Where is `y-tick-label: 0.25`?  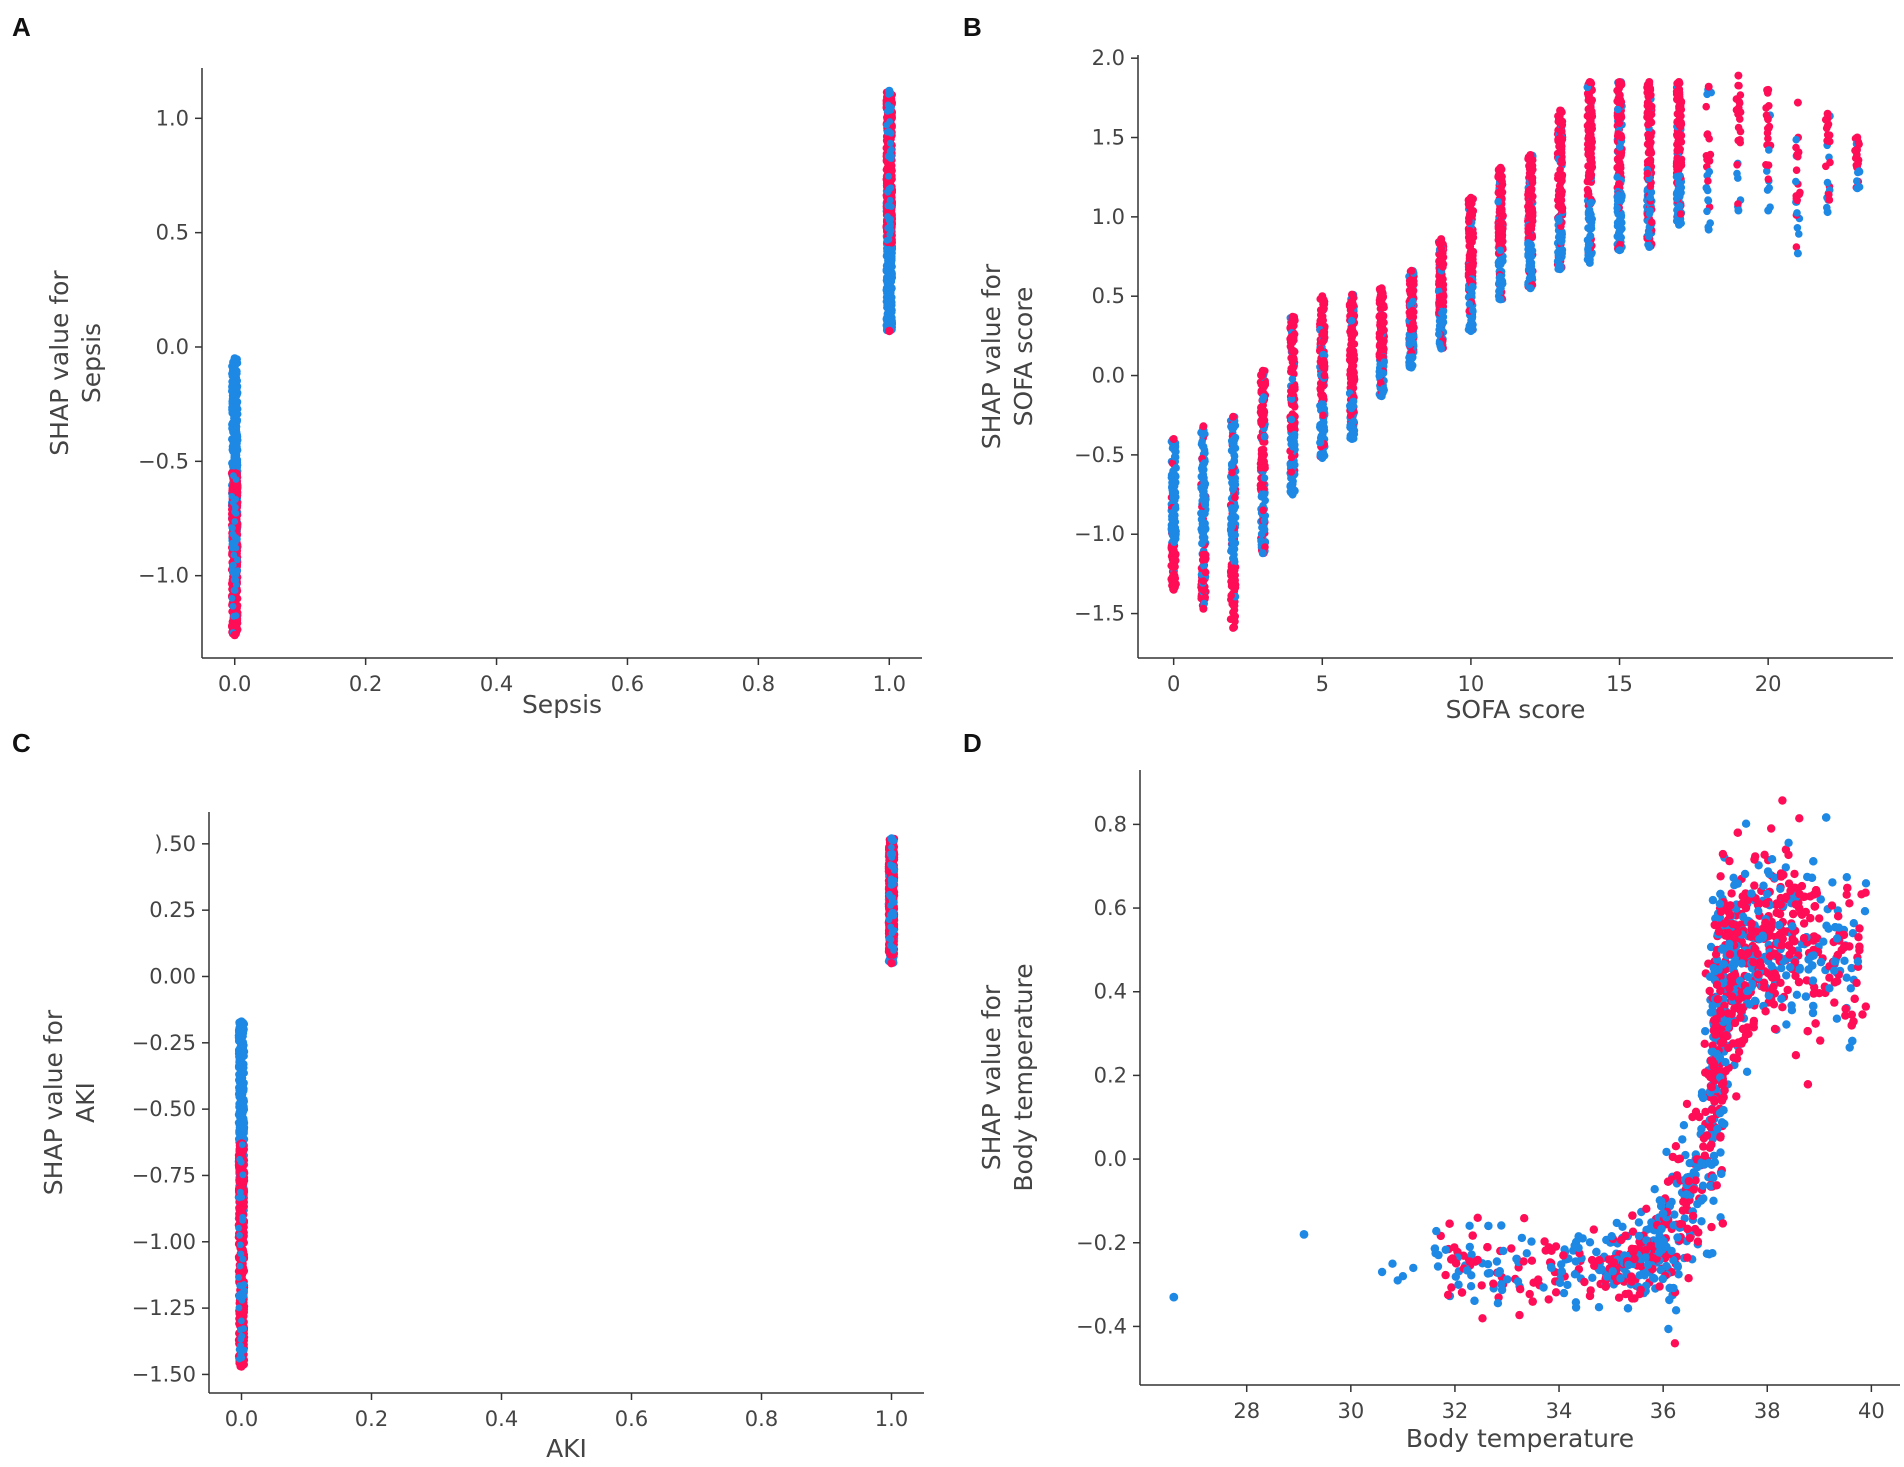 y-tick-label: 0.25 is located at coordinates (172, 910).